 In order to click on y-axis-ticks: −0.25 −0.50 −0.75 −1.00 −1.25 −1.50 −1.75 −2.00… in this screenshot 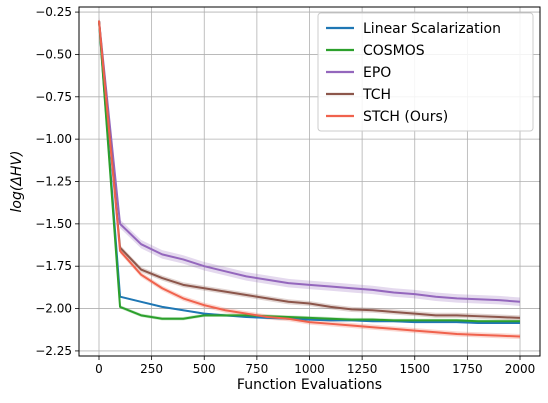, I will do `click(57, 181)`.